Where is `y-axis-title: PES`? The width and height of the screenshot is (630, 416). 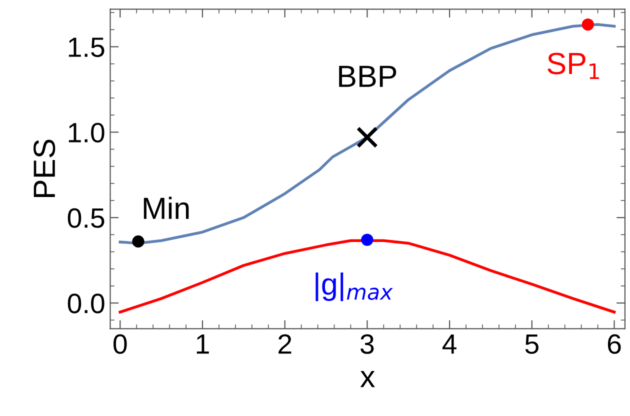
y-axis-title: PES is located at coordinates (45, 168).